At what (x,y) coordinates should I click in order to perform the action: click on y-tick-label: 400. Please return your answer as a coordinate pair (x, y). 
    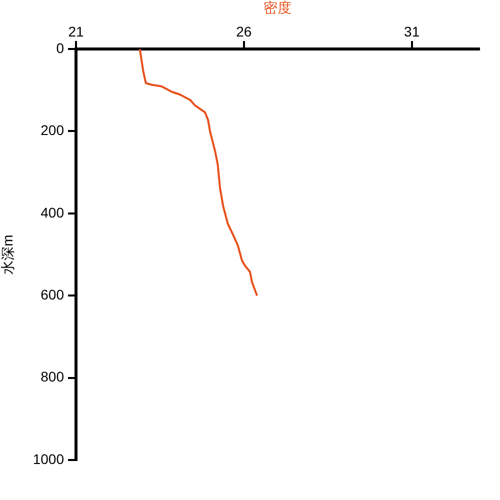
    Looking at the image, I should click on (52, 212).